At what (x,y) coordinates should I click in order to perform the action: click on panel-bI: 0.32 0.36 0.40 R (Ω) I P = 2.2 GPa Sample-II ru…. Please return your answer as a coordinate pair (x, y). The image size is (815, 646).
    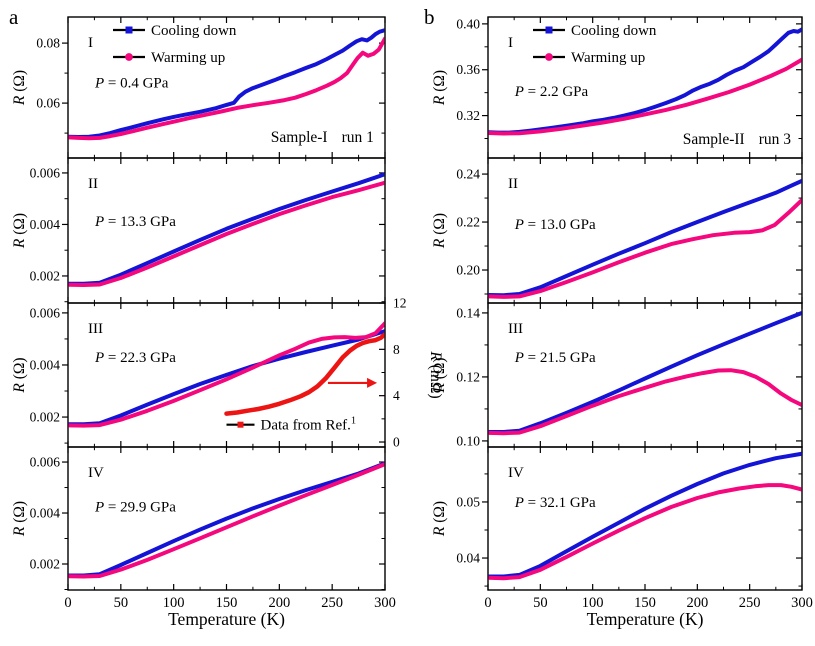
    Looking at the image, I should click on (617, 87).